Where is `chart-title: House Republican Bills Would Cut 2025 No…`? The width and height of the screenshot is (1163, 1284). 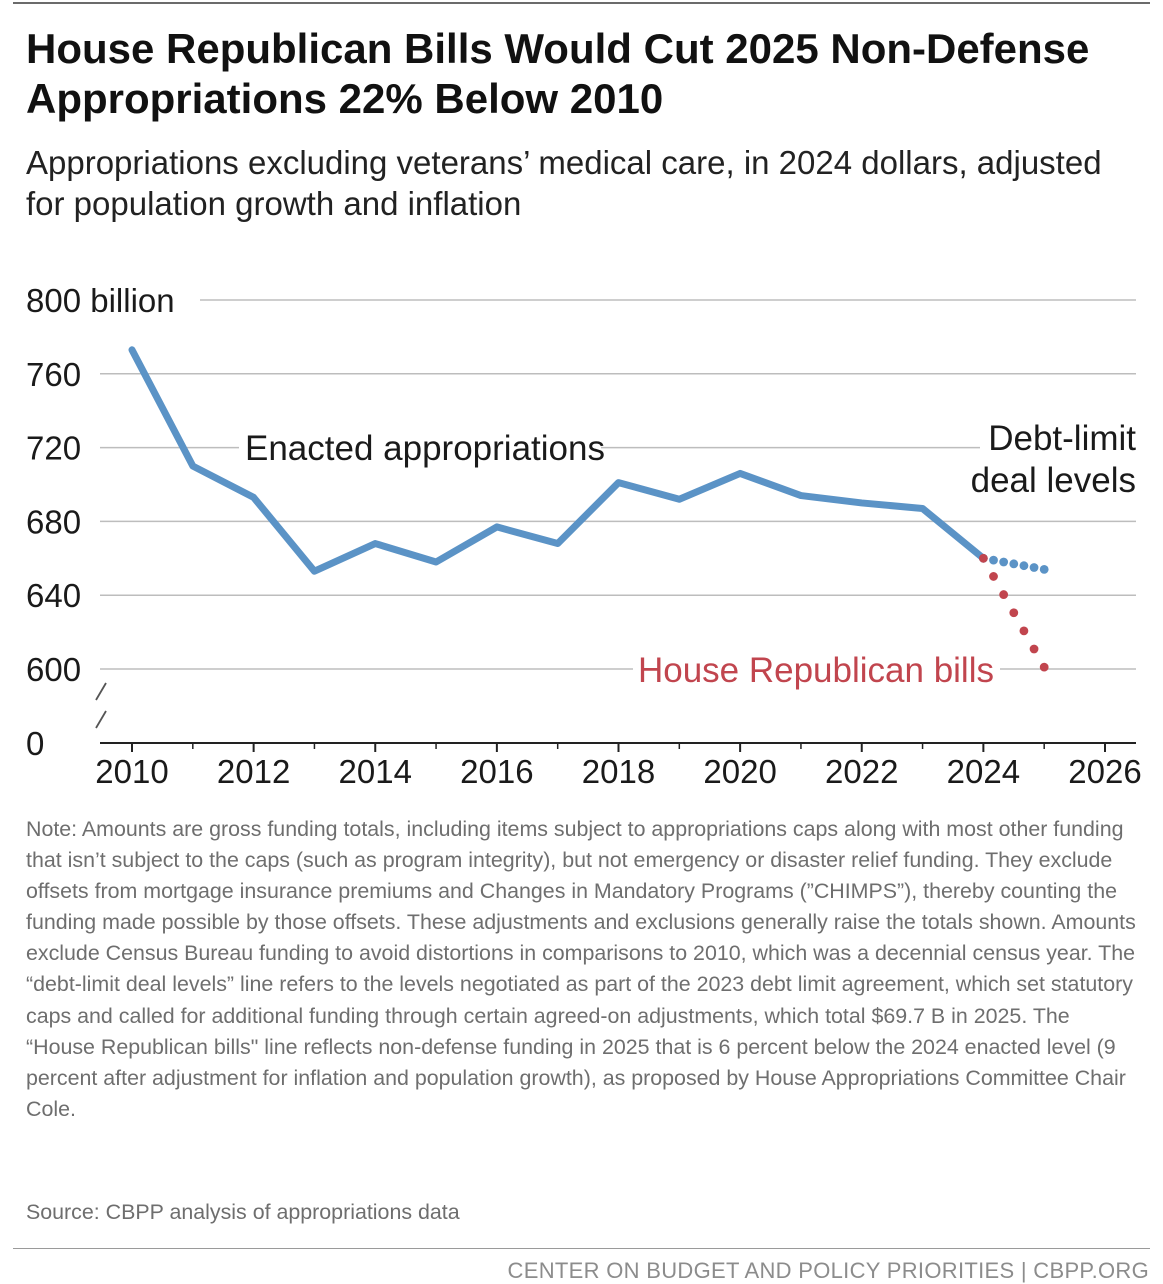 chart-title: House Republican Bills Would Cut 2025 No… is located at coordinates (558, 73).